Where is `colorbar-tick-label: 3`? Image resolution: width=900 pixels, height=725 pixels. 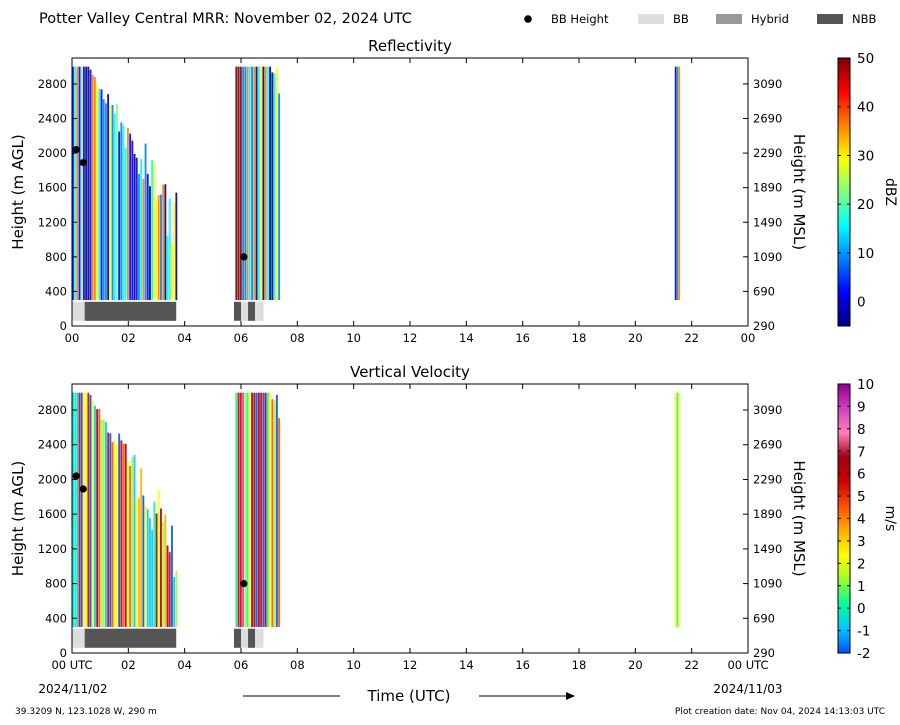 colorbar-tick-label: 3 is located at coordinates (861, 542).